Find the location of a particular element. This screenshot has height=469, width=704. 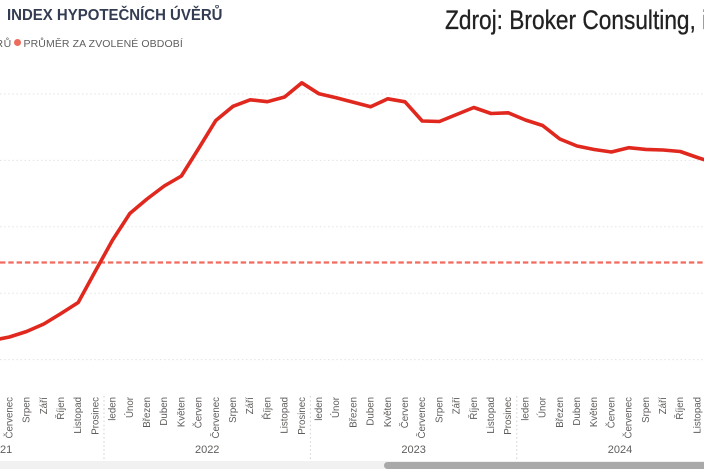

svg-text: 2024 is located at coordinates (620, 450).